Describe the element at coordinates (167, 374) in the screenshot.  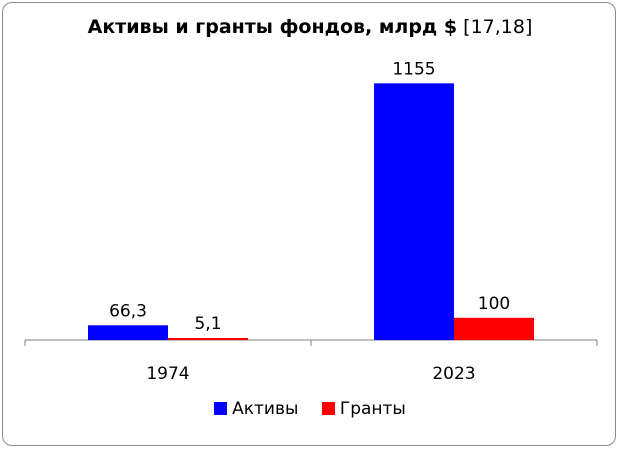
I see `x-tick-label-1974: 1974` at that location.